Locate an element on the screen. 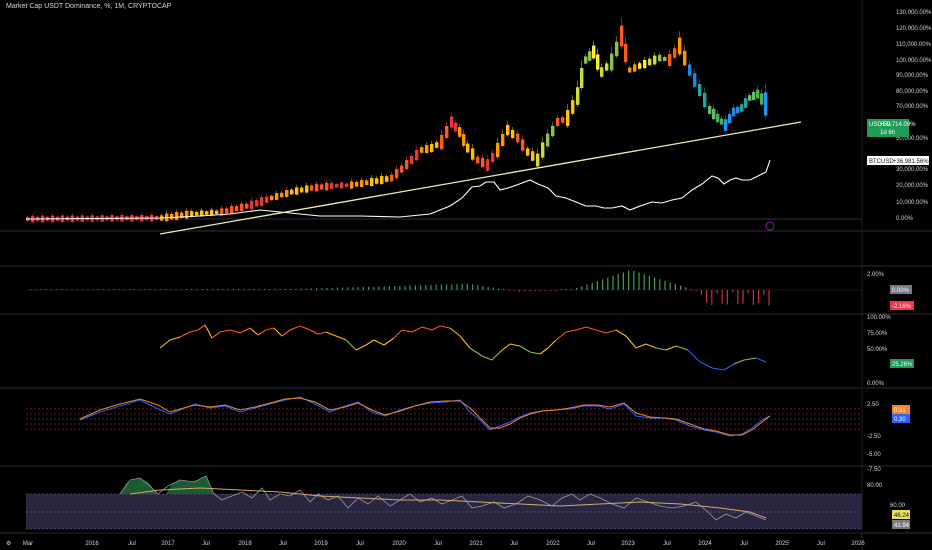 The image size is (932, 550). rsi-band is located at coordinates (444, 511).